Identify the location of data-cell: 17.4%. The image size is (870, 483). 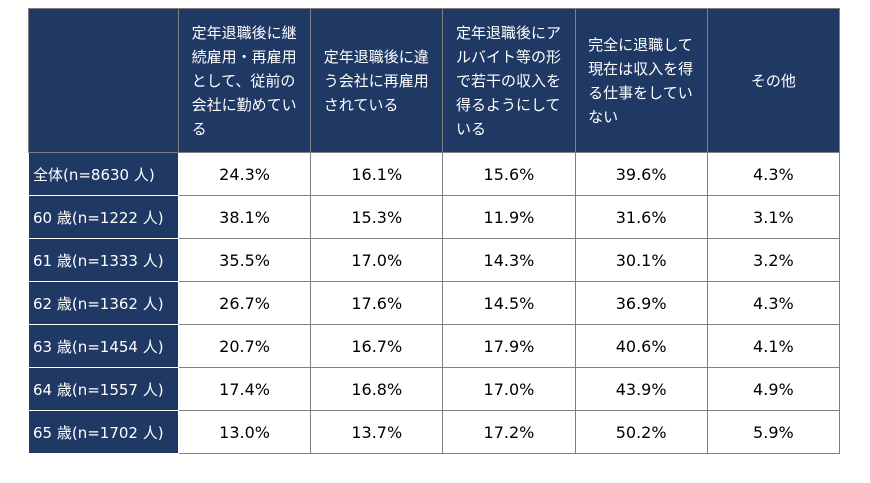
(244, 389).